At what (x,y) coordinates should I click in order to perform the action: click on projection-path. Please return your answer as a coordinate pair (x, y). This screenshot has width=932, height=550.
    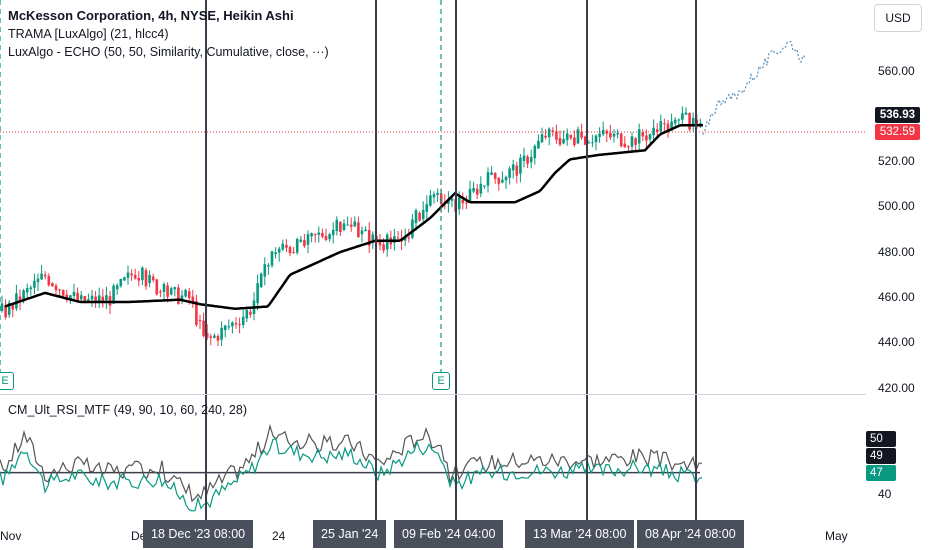
    Looking at the image, I should click on (754, 88).